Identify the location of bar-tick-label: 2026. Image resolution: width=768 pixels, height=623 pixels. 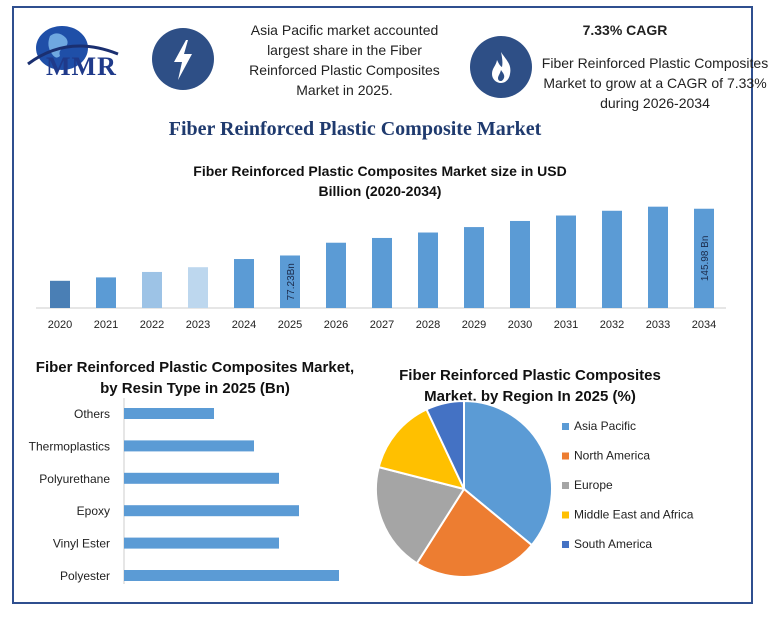
(336, 325).